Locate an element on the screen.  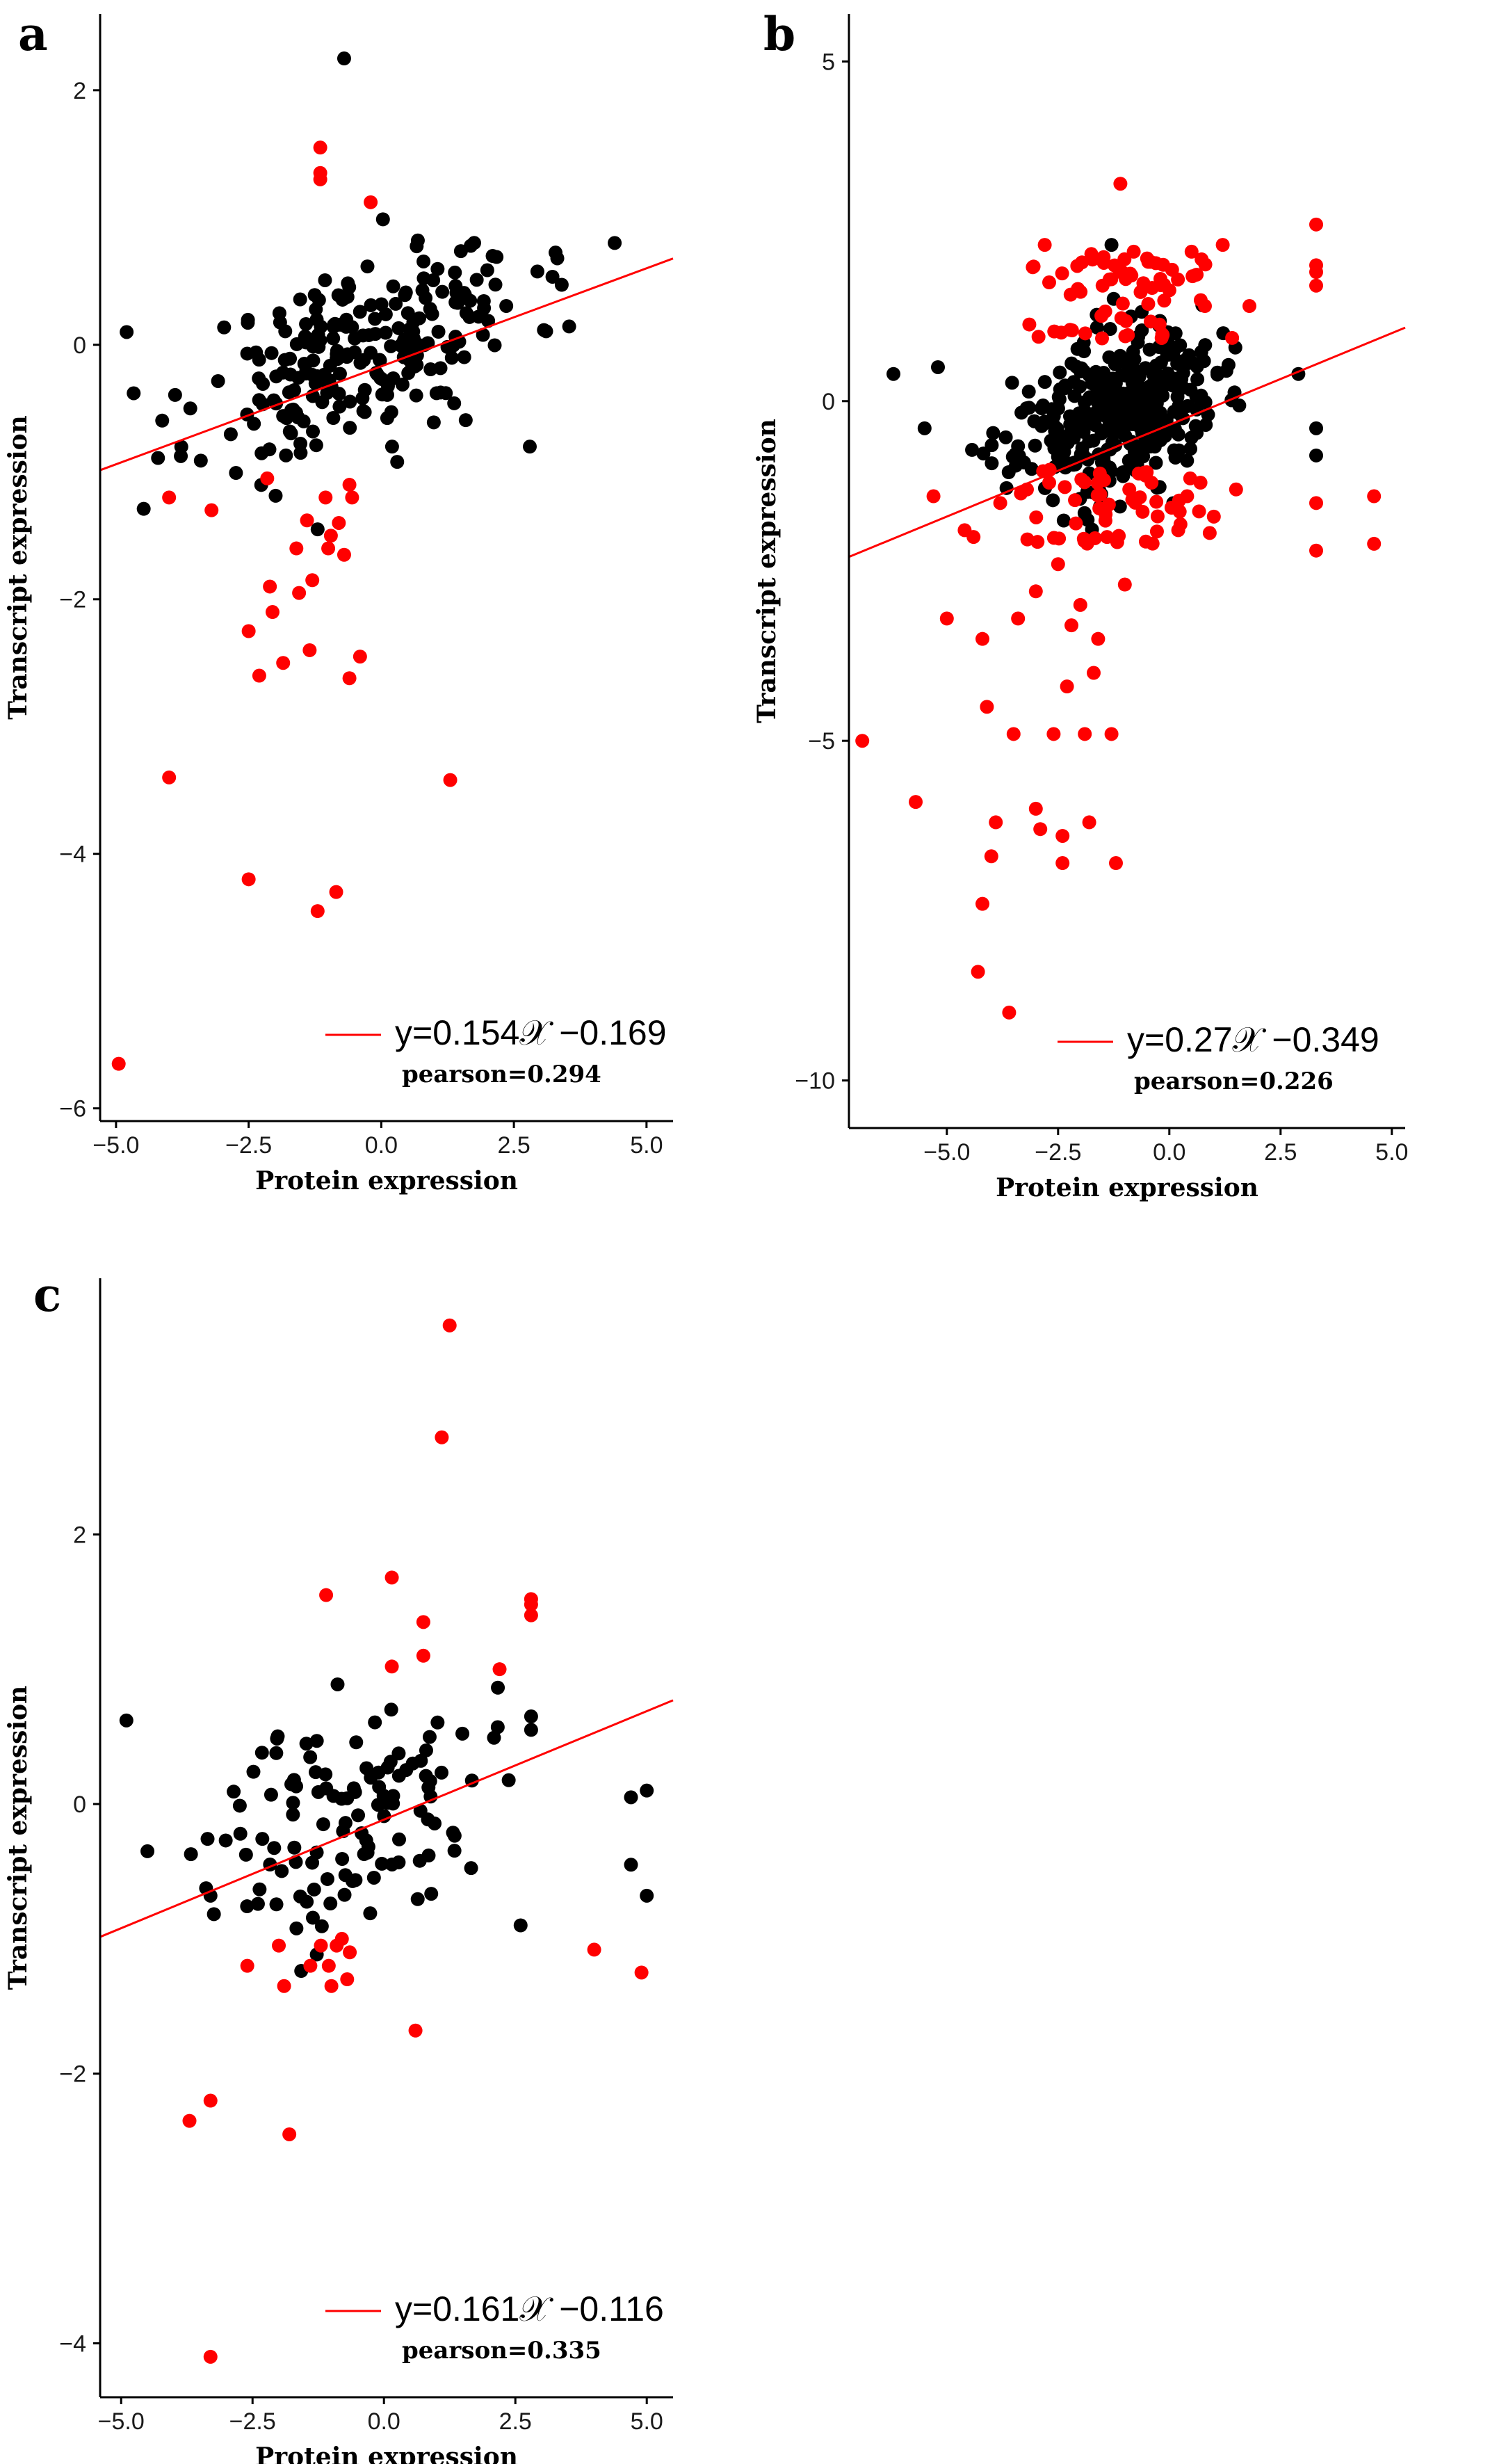
regression-line is located at coordinates (386, 364).